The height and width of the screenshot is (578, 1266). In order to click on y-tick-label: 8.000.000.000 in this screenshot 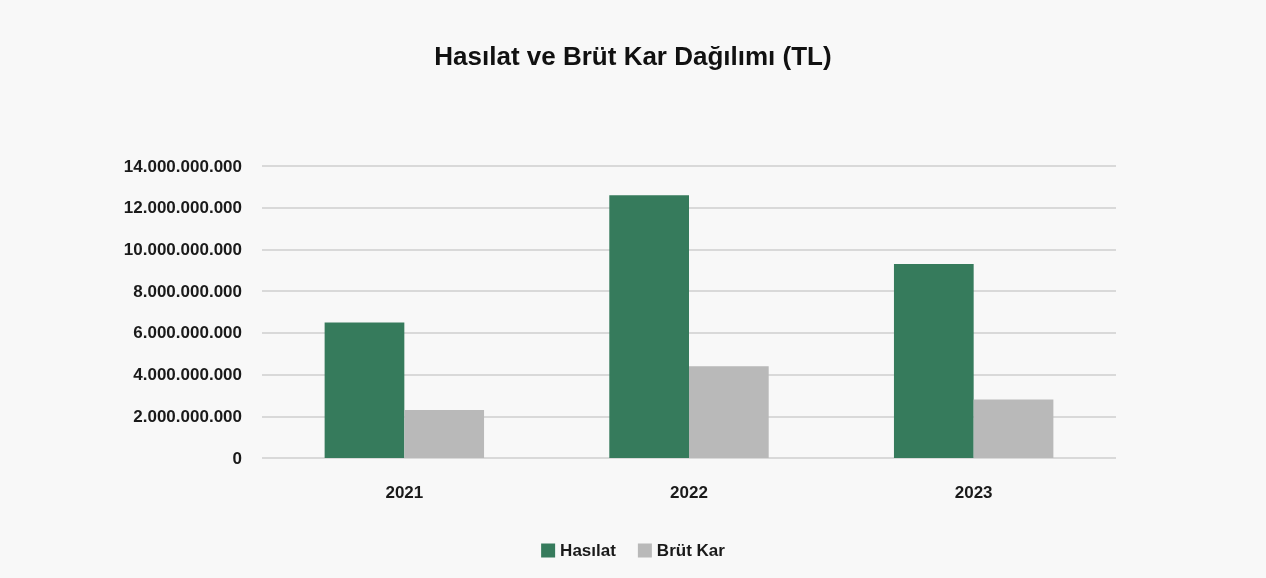, I will do `click(187, 291)`.